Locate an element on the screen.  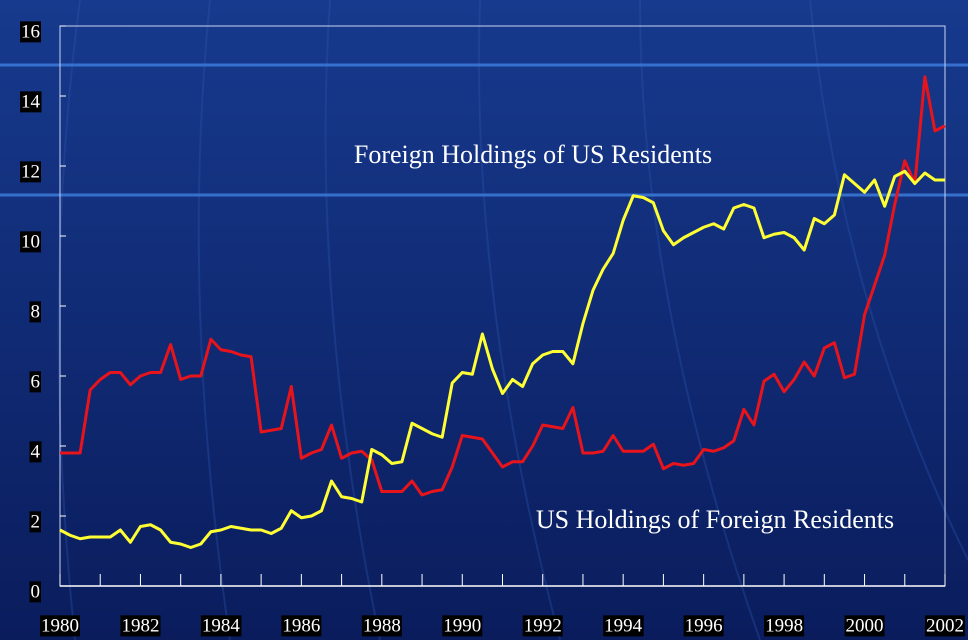
x-tick-label: 1984 is located at coordinates (221, 625).